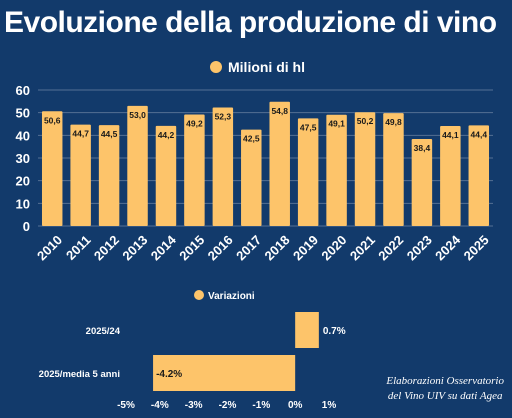  I want to click on x-tick-label: 2011, so click(78, 247).